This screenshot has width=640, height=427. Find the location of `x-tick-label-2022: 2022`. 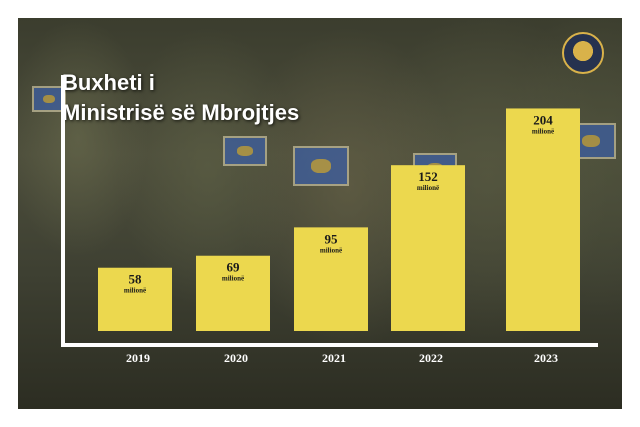

x-tick-label-2022: 2022 is located at coordinates (431, 358).